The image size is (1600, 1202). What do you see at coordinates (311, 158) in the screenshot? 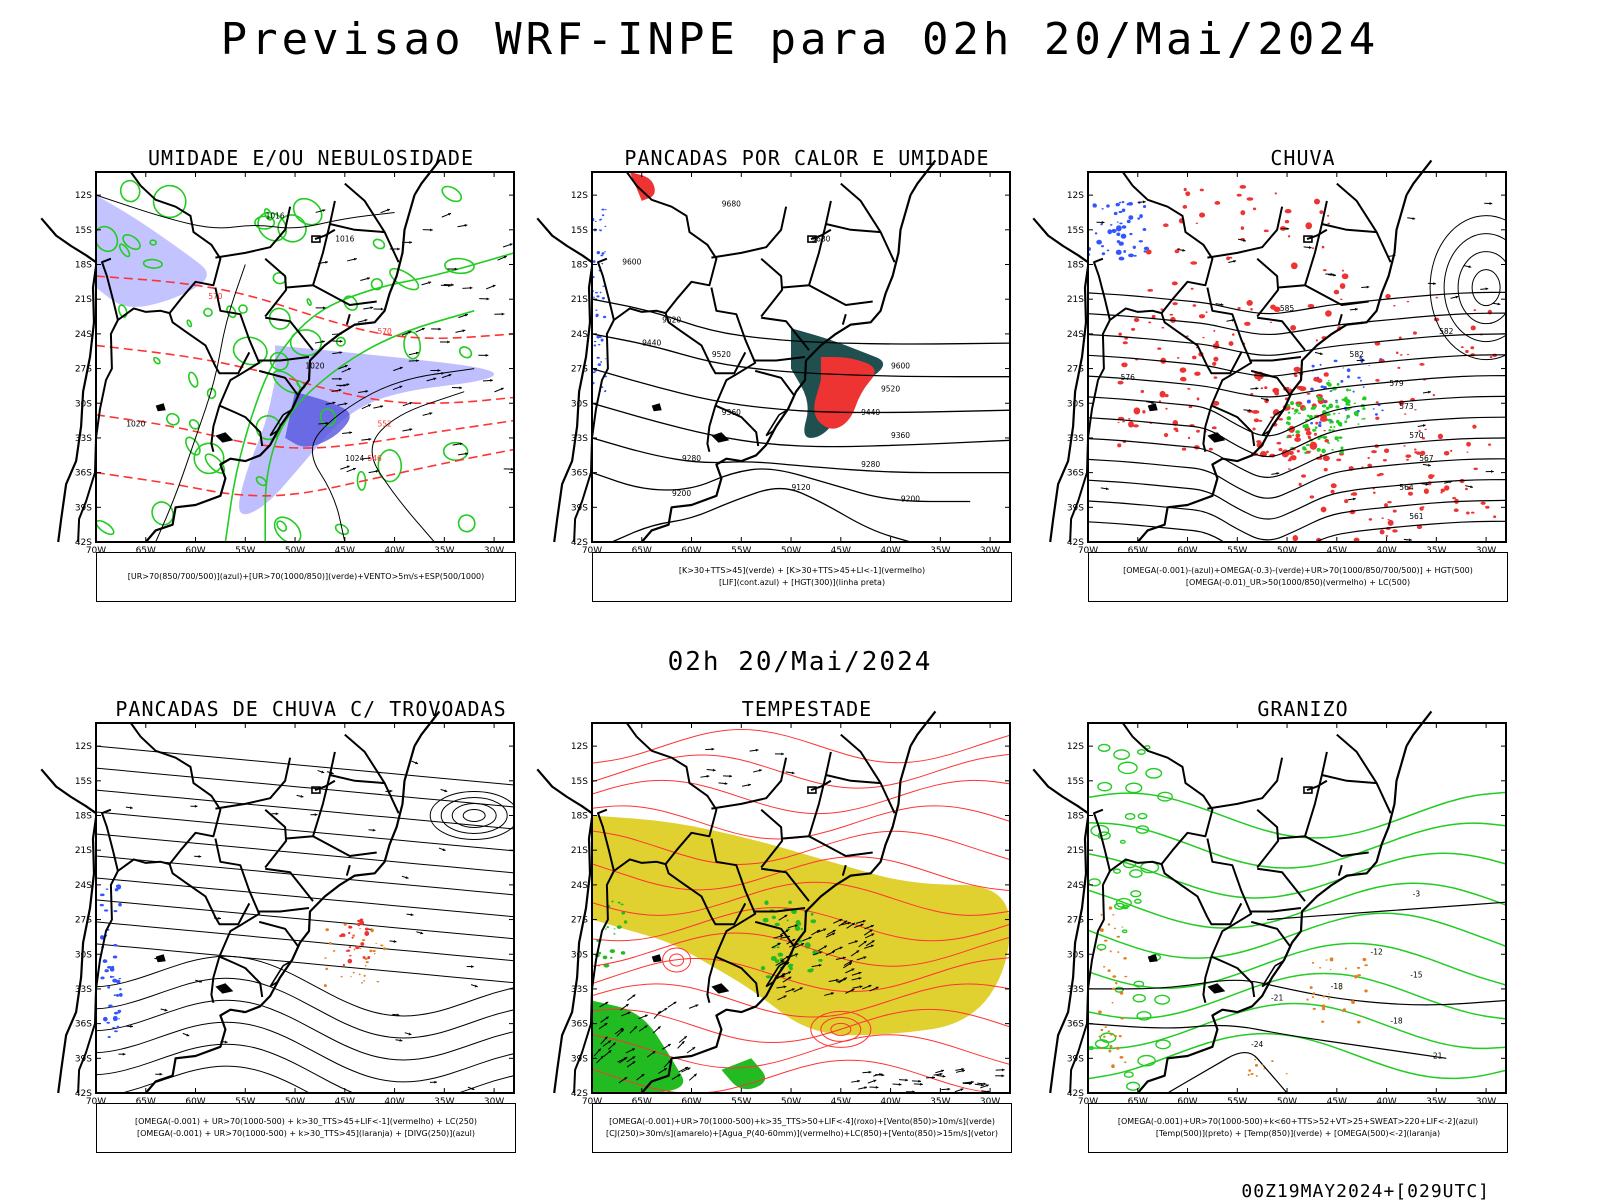
I see `panel-title: UMIDADE E/OU NEBULOSIDADE` at bounding box center [311, 158].